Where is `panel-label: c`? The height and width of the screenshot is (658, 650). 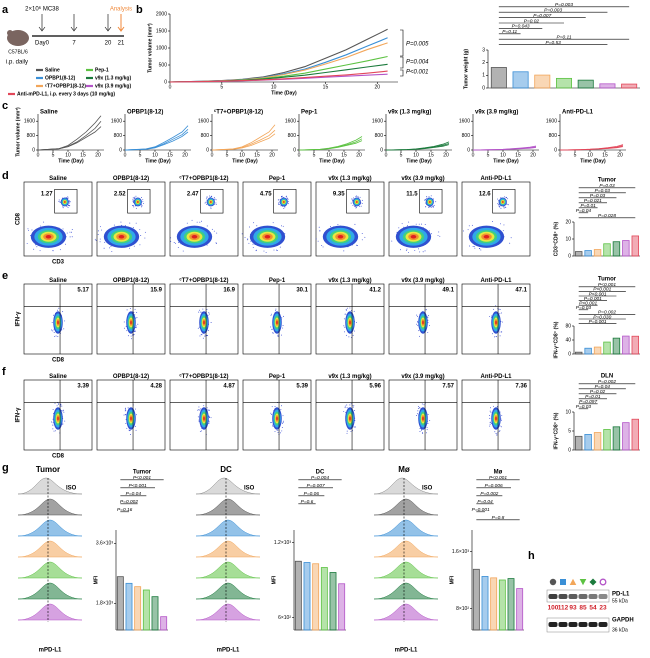 panel-label: c is located at coordinates (5, 106).